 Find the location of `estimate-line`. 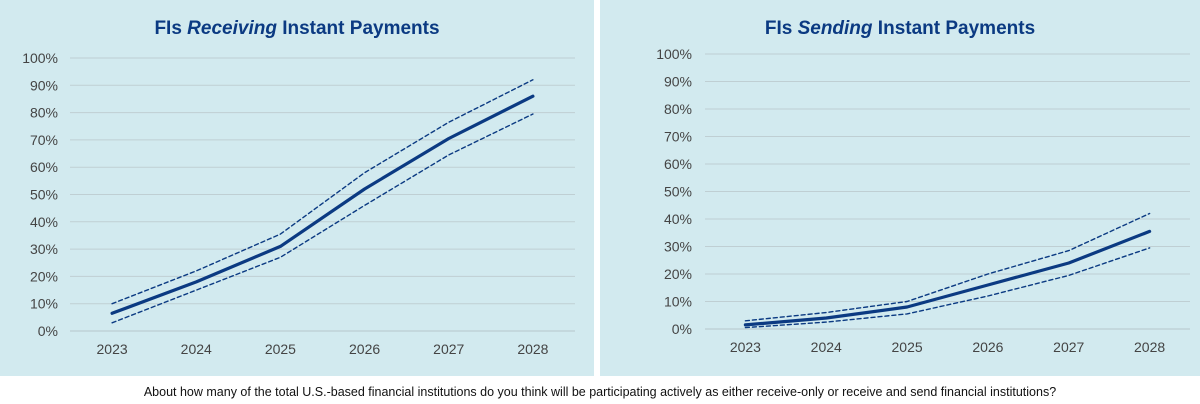

estimate-line is located at coordinates (947, 278).